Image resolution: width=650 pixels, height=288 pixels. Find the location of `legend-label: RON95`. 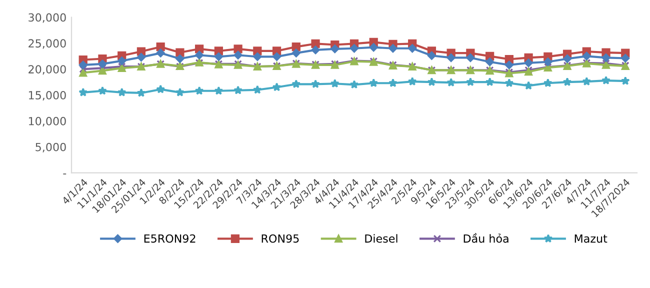

legend-label: RON95 is located at coordinates (280, 238).